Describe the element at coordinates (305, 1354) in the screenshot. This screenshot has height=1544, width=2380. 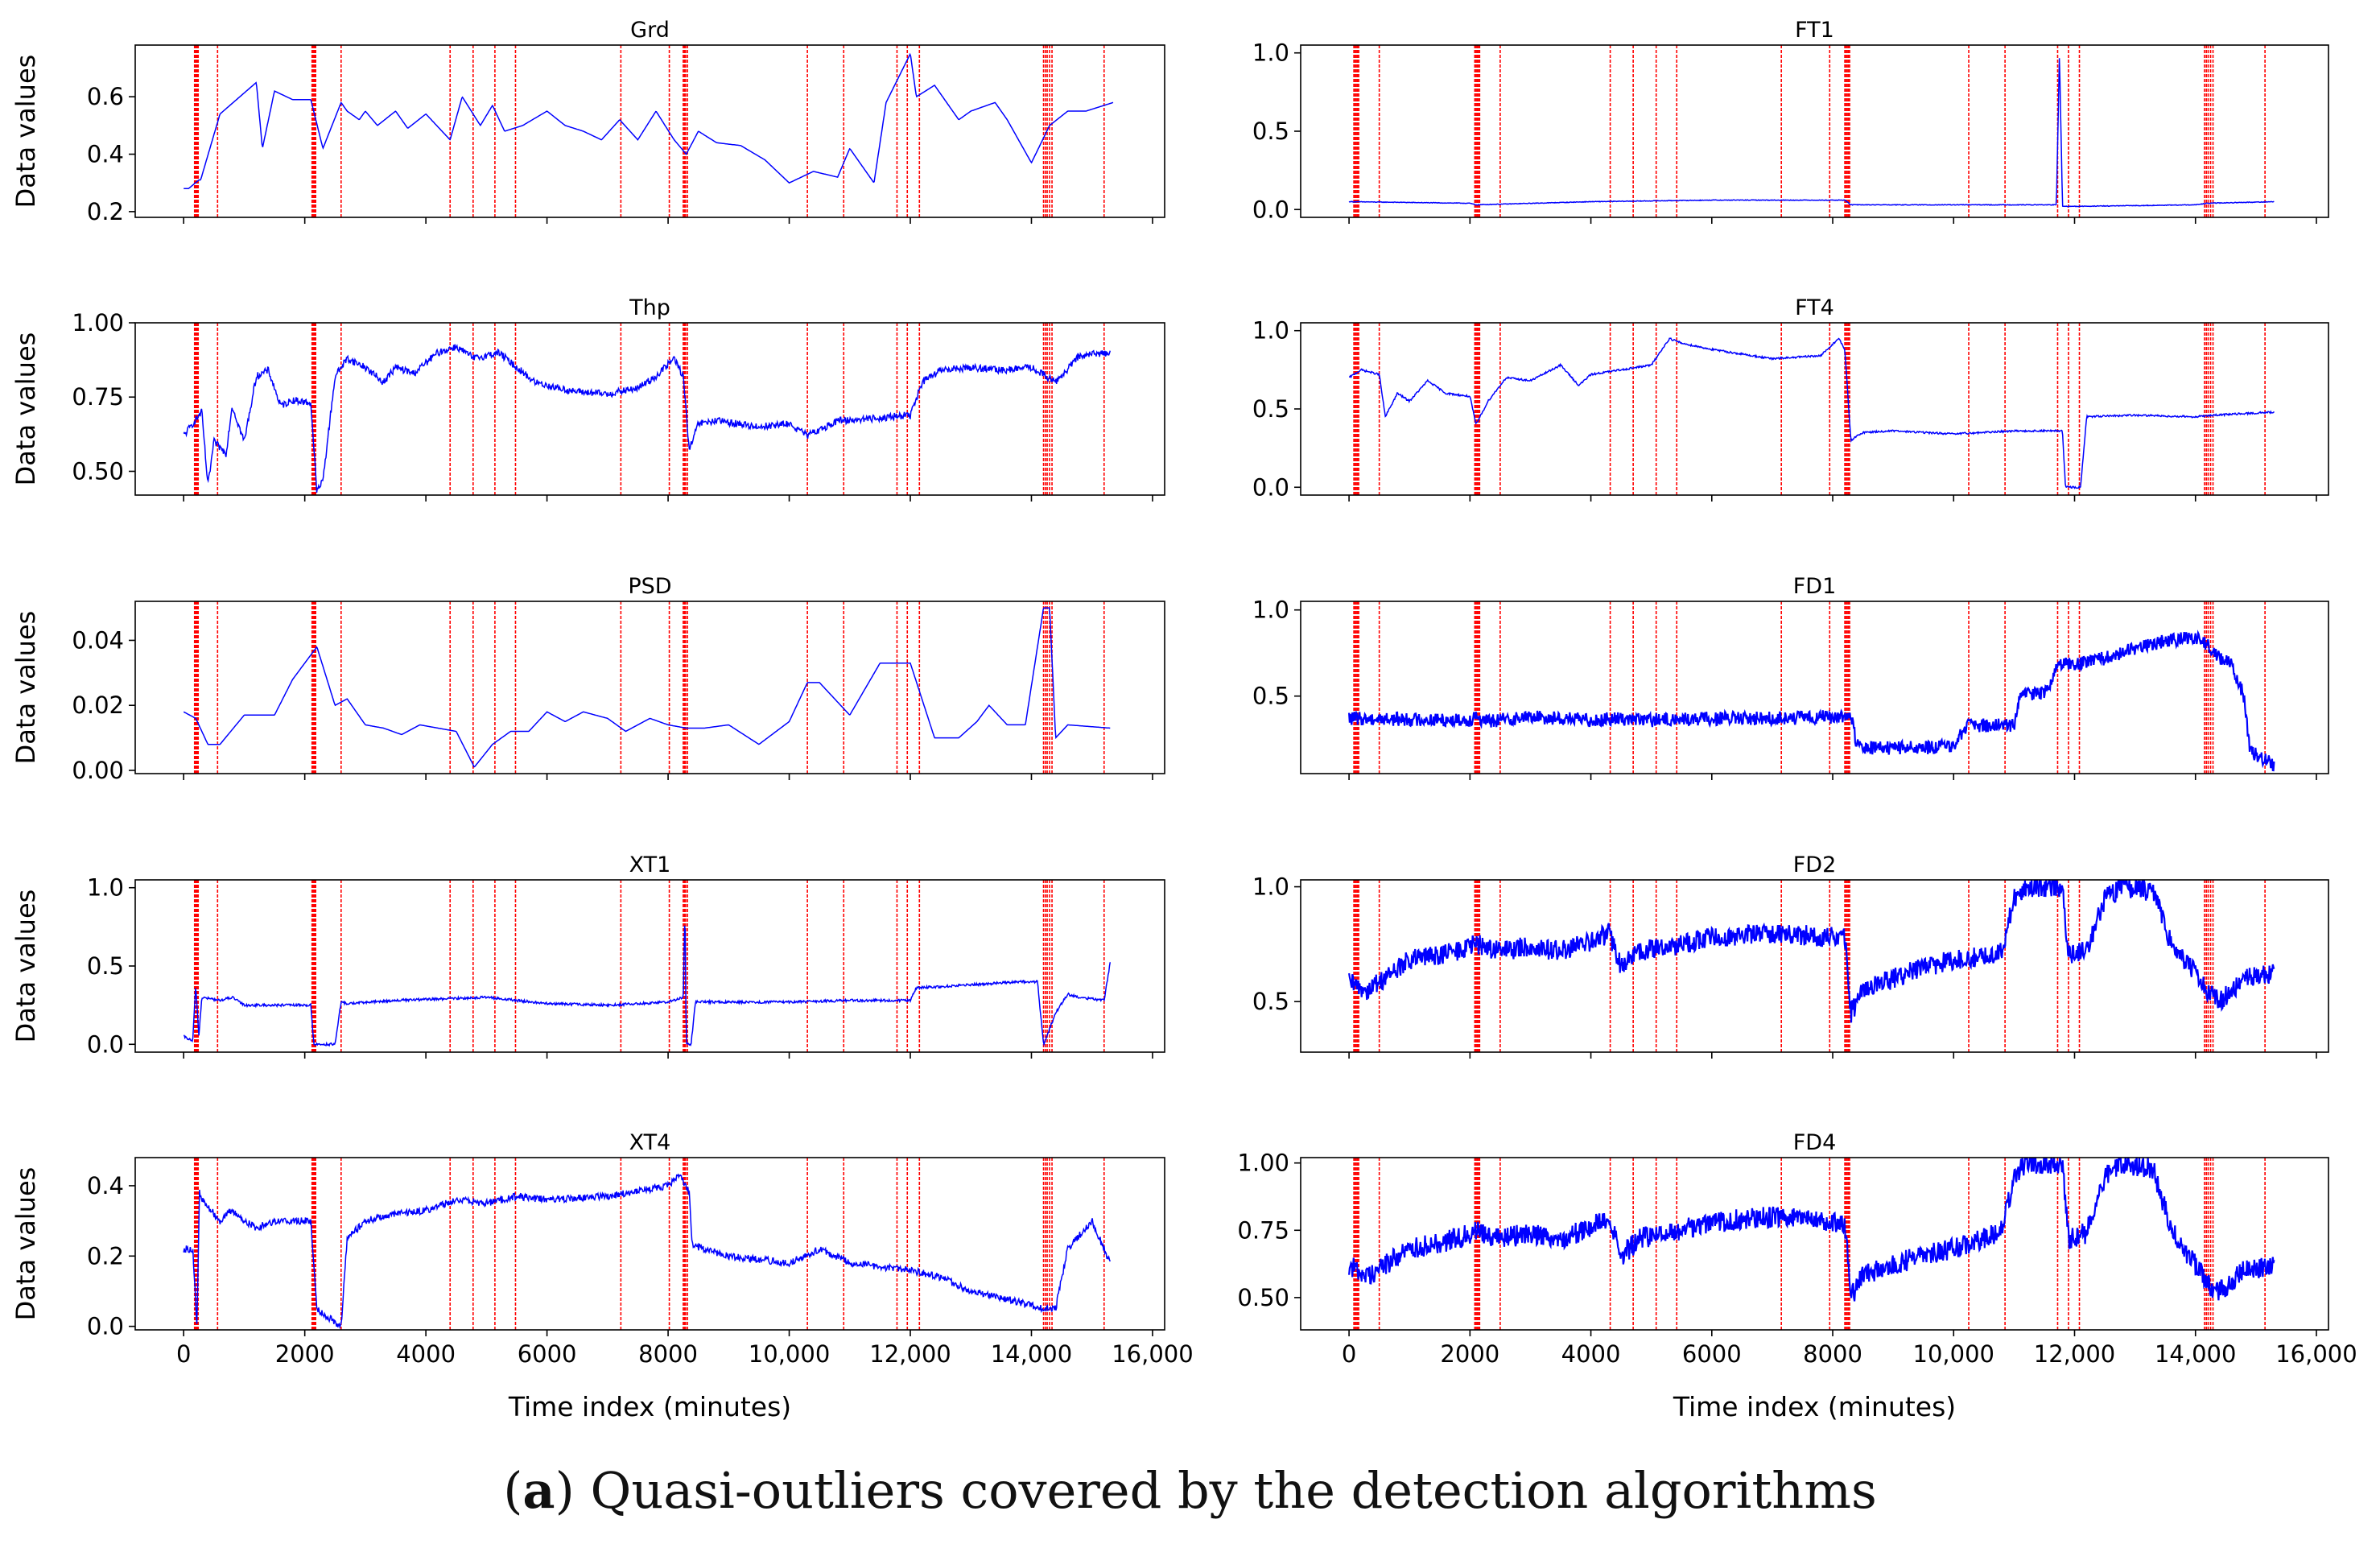
I see `x-tick-label: 2000` at that location.